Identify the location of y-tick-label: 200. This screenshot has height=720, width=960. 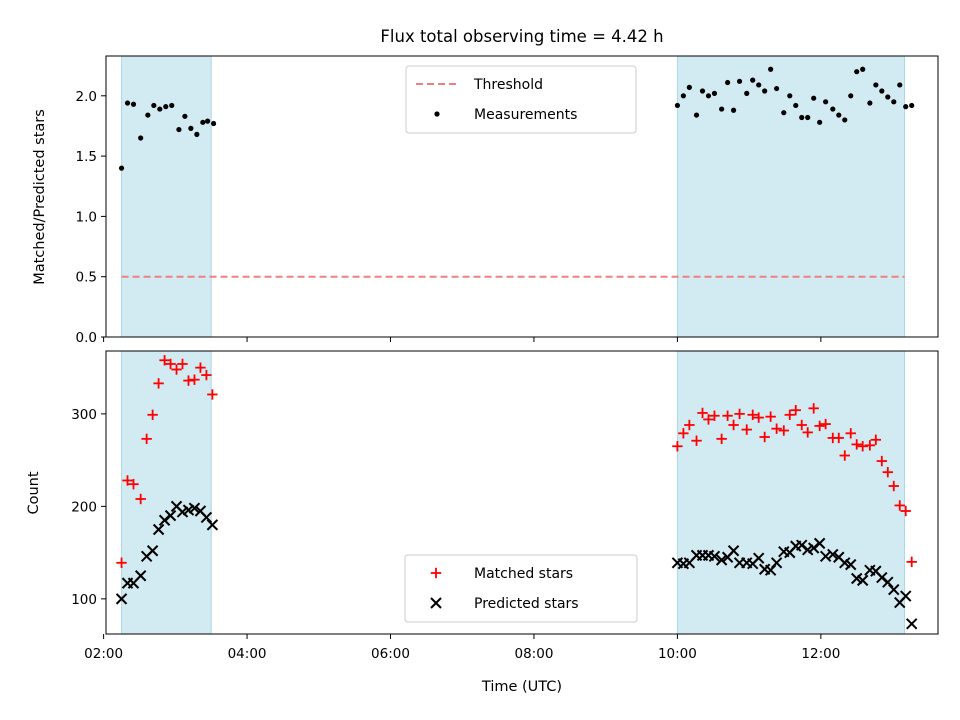
(84, 507).